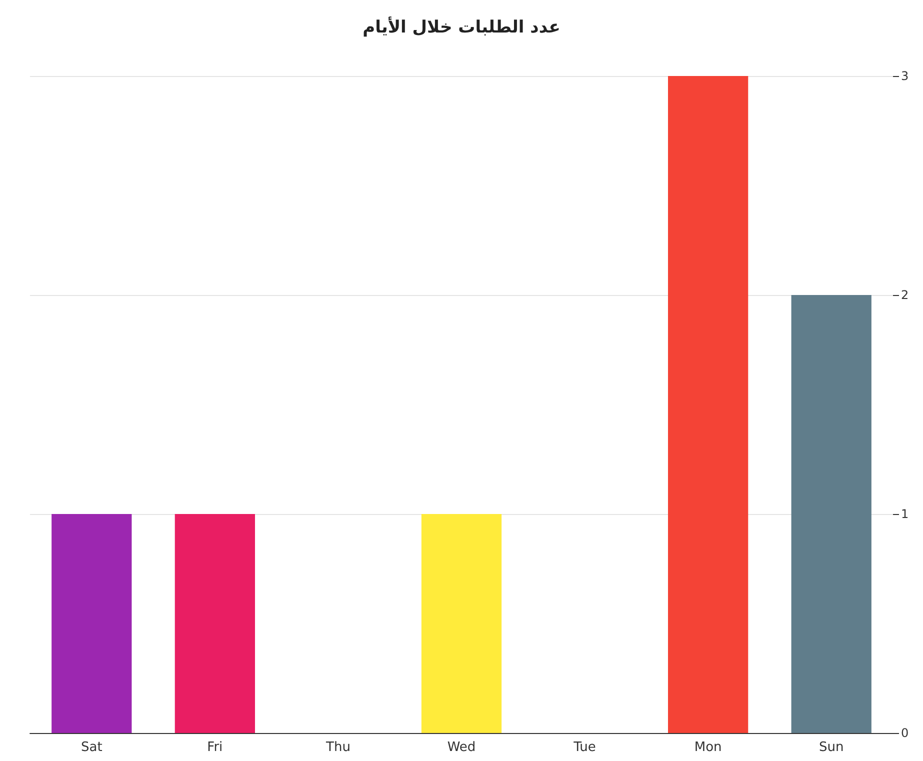  What do you see at coordinates (215, 747) in the screenshot?
I see `x-tick-label: Fri` at bounding box center [215, 747].